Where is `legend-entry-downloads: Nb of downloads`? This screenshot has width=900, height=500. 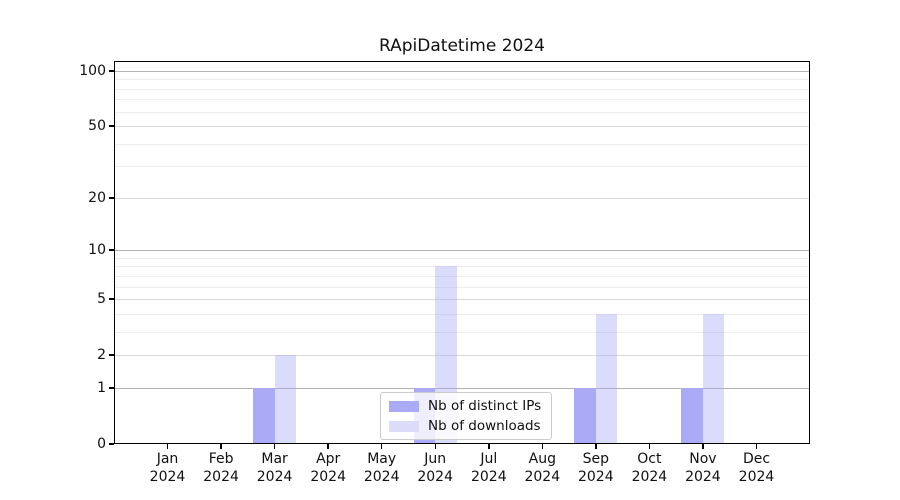 legend-entry-downloads: Nb of downloads is located at coordinates (465, 426).